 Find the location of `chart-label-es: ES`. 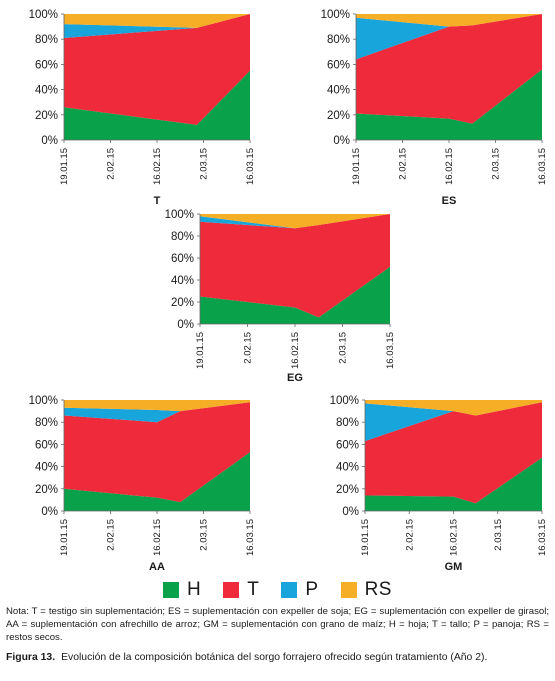

chart-label-es: ES is located at coordinates (449, 201).